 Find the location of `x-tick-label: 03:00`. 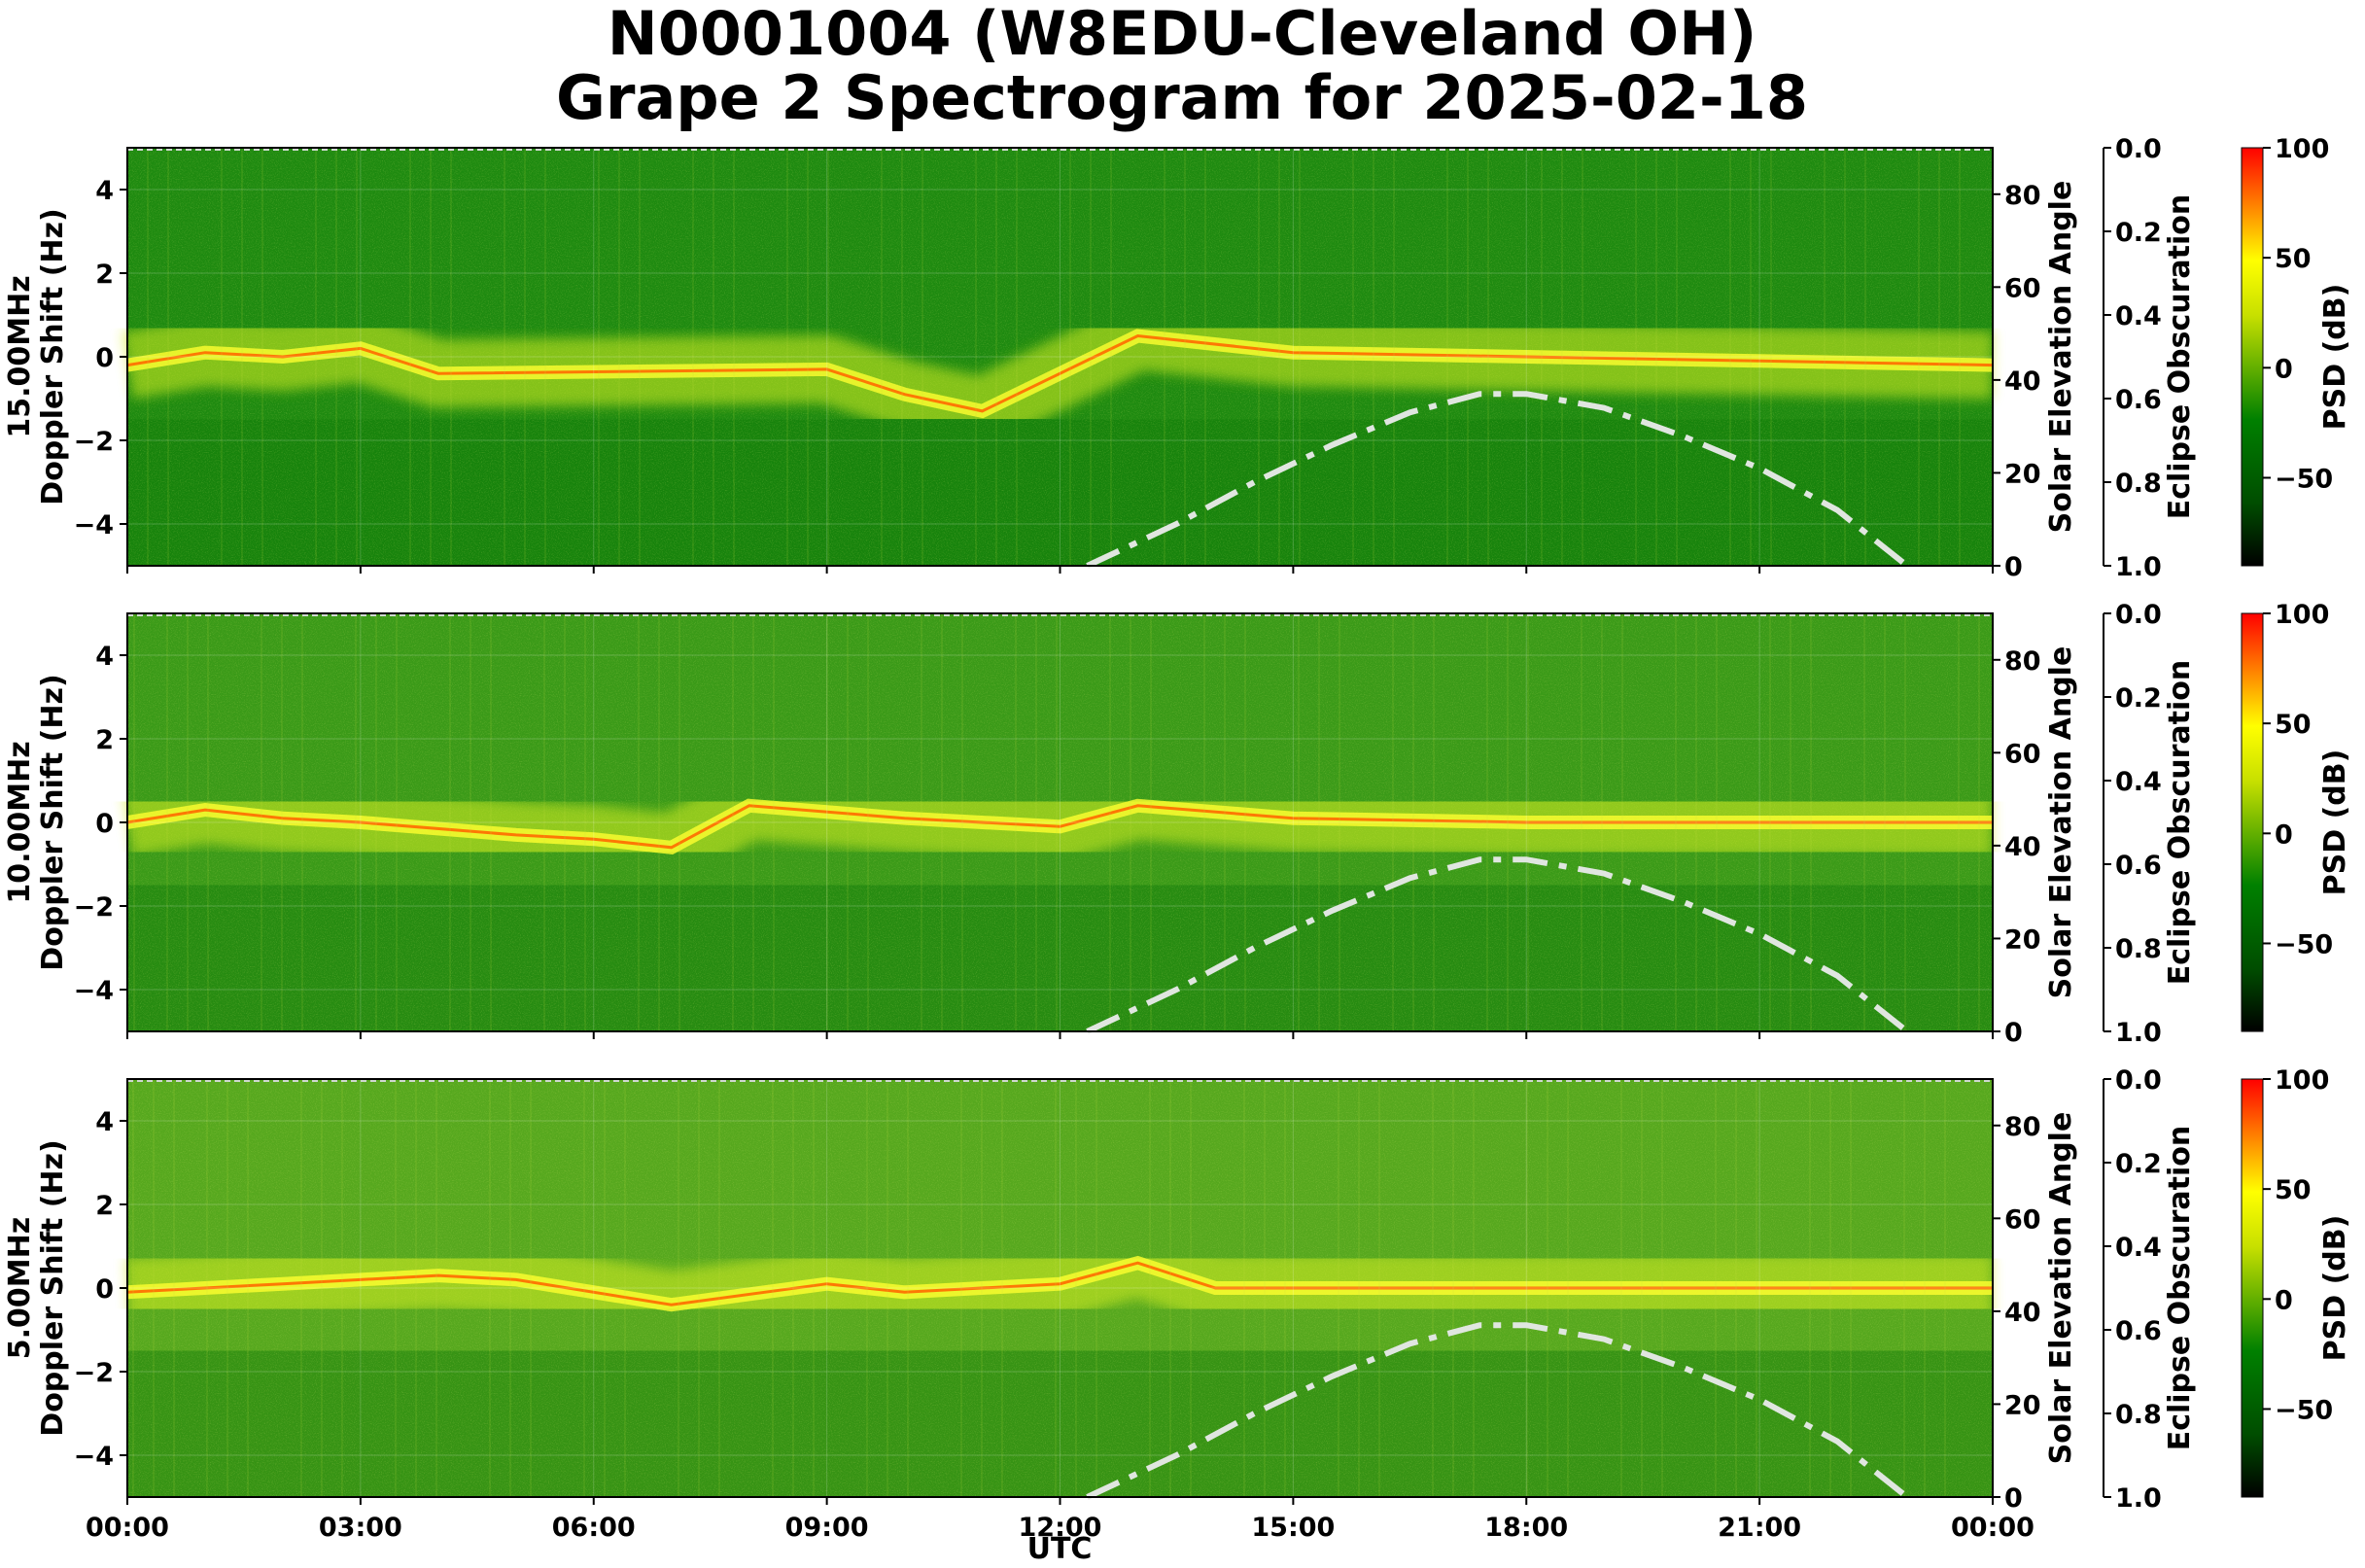

x-tick-label: 03:00 is located at coordinates (360, 1528).